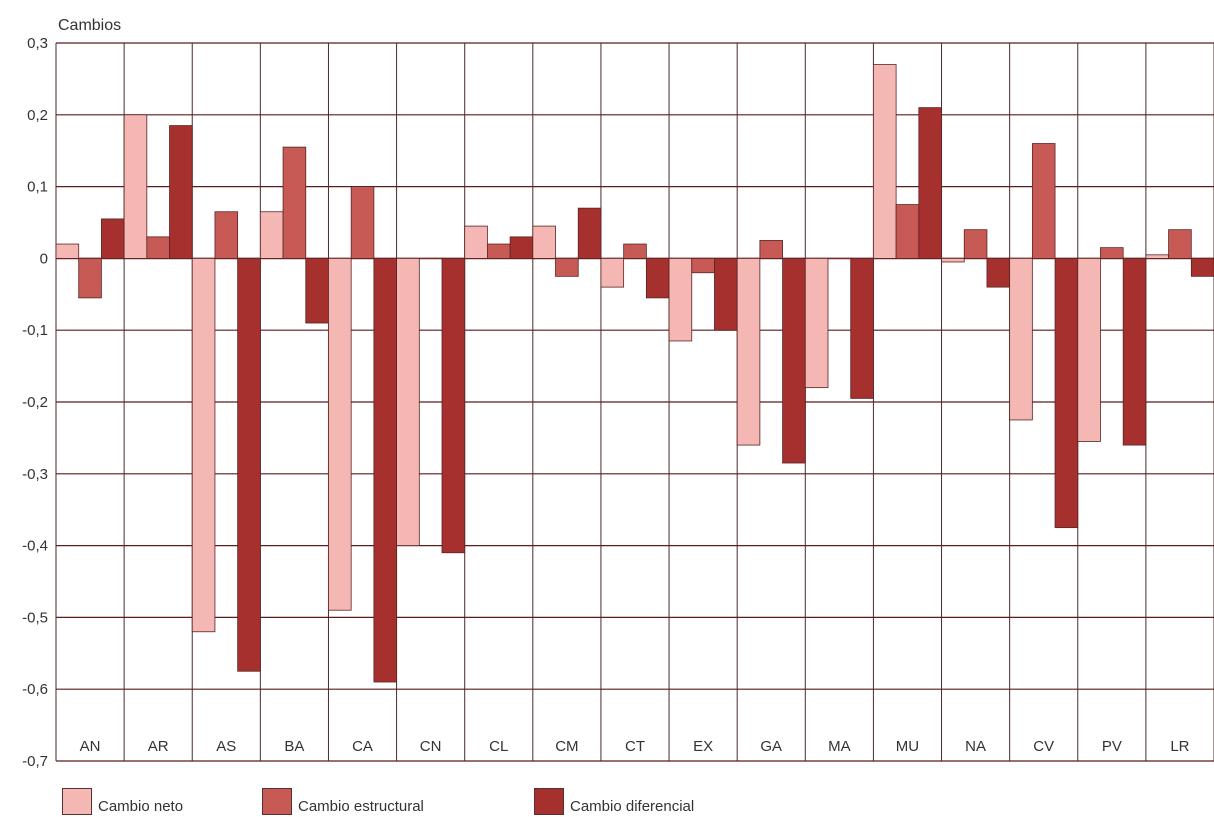 The height and width of the screenshot is (817, 1214). I want to click on bar-neto-lr, so click(1157, 256).